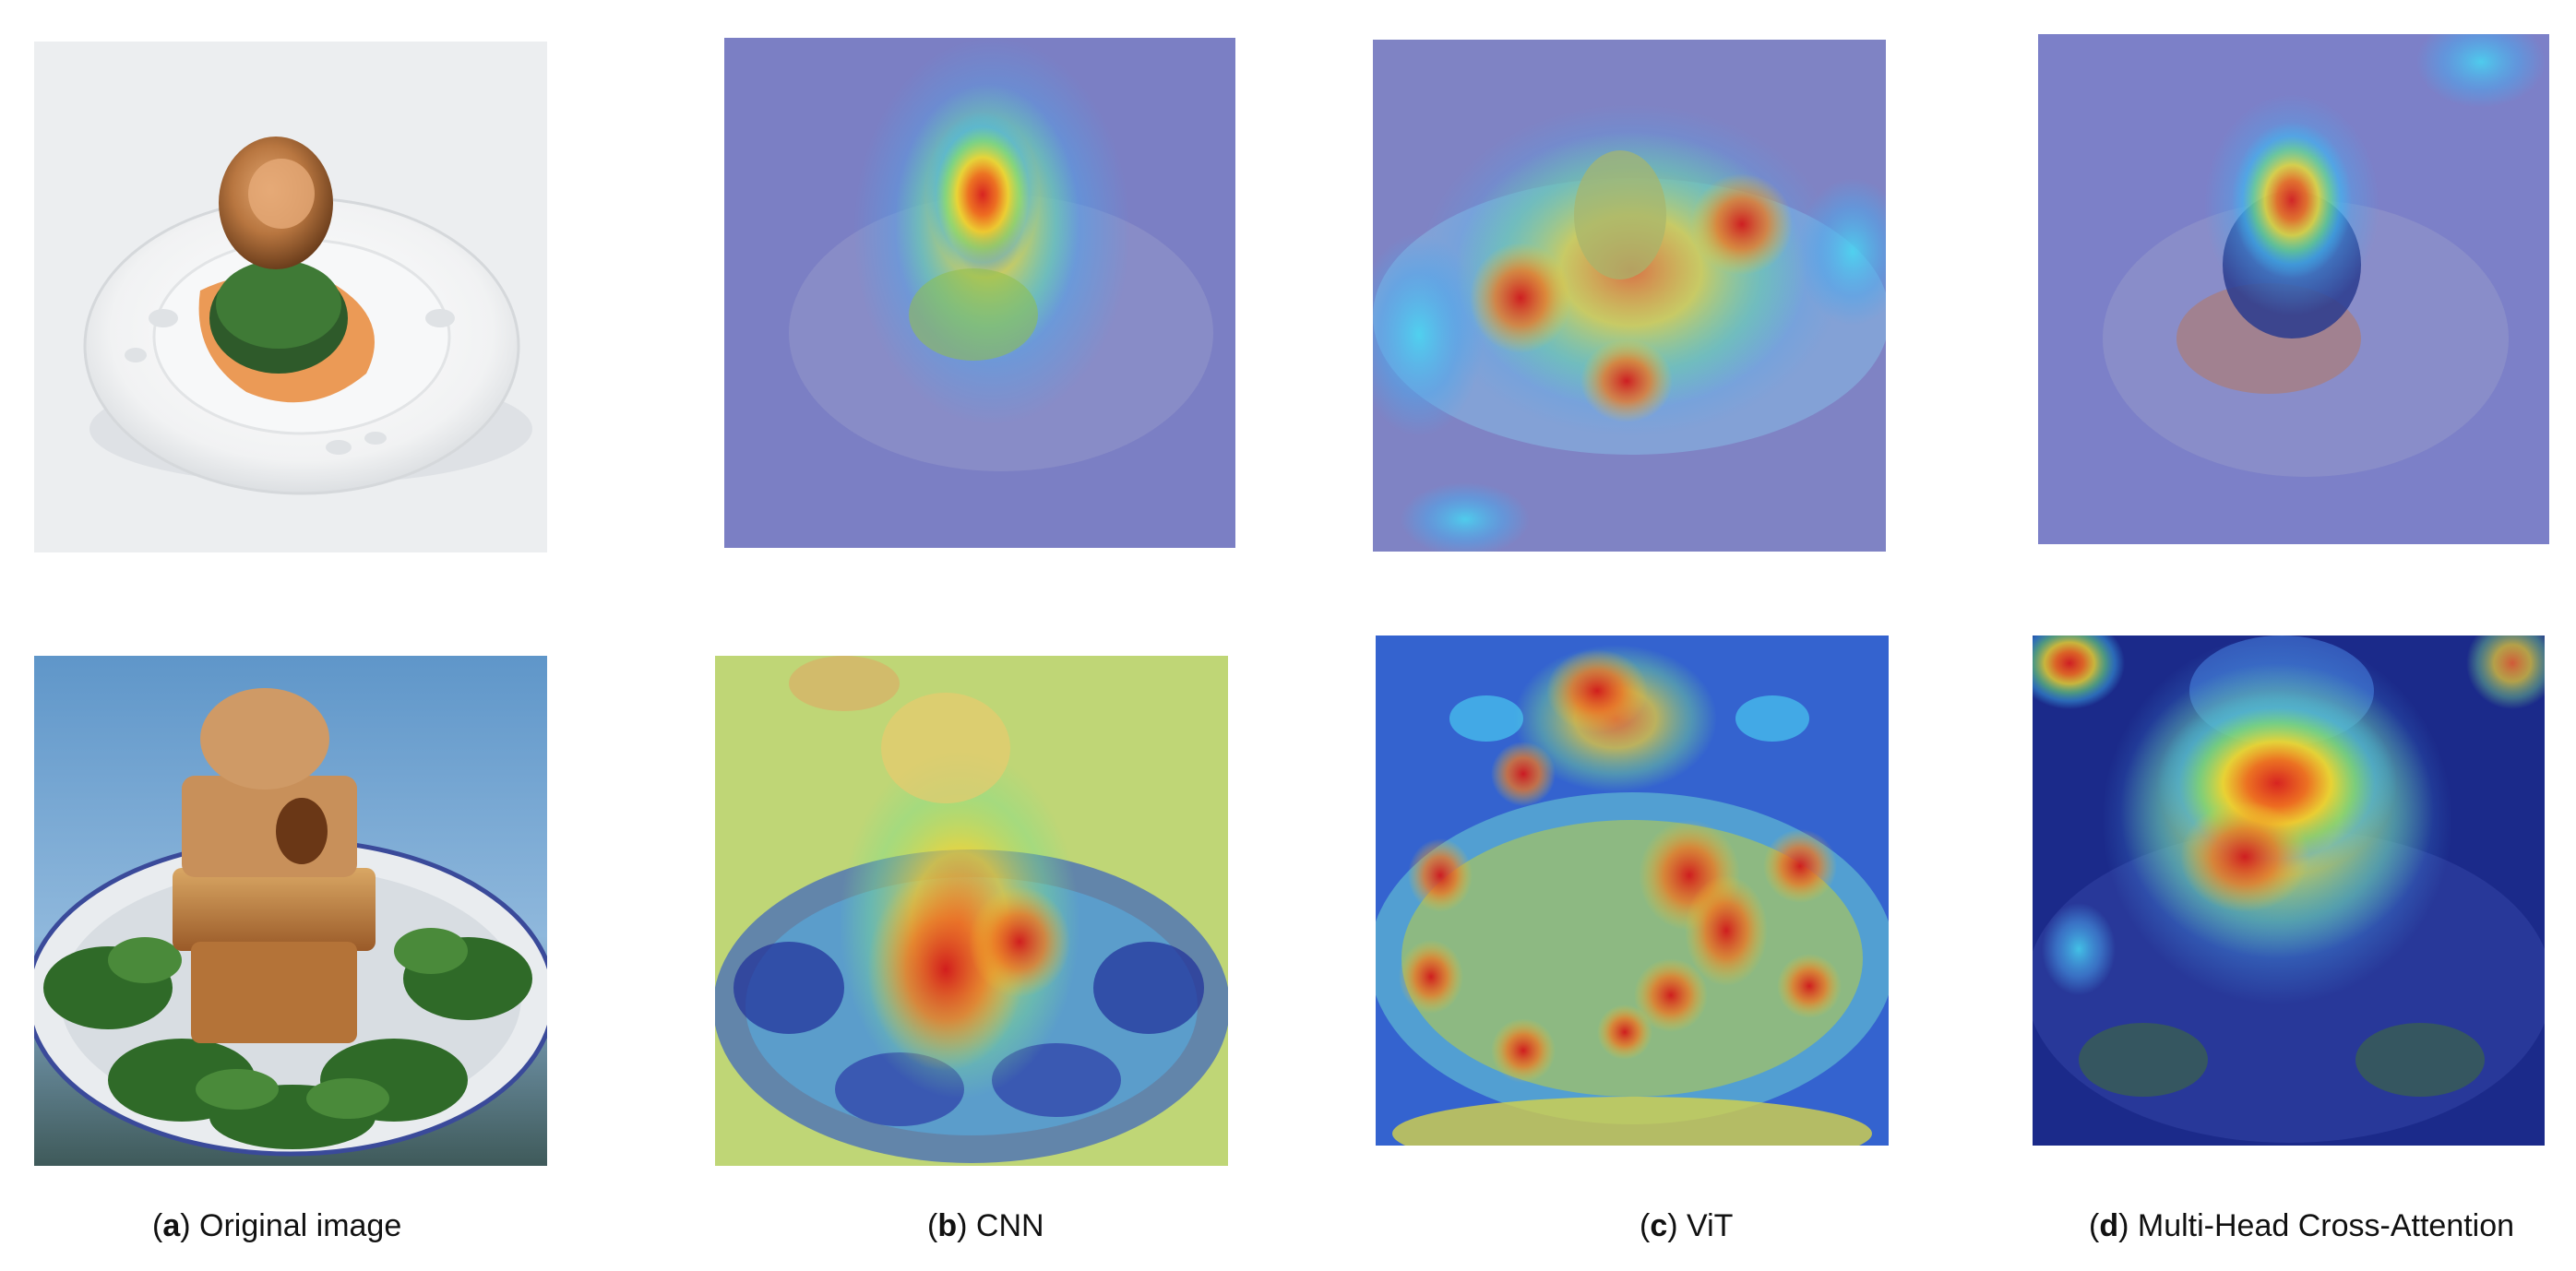  I want to click on caption-d: (d) Multi-Head Cross-Attention, so click(2302, 1225).